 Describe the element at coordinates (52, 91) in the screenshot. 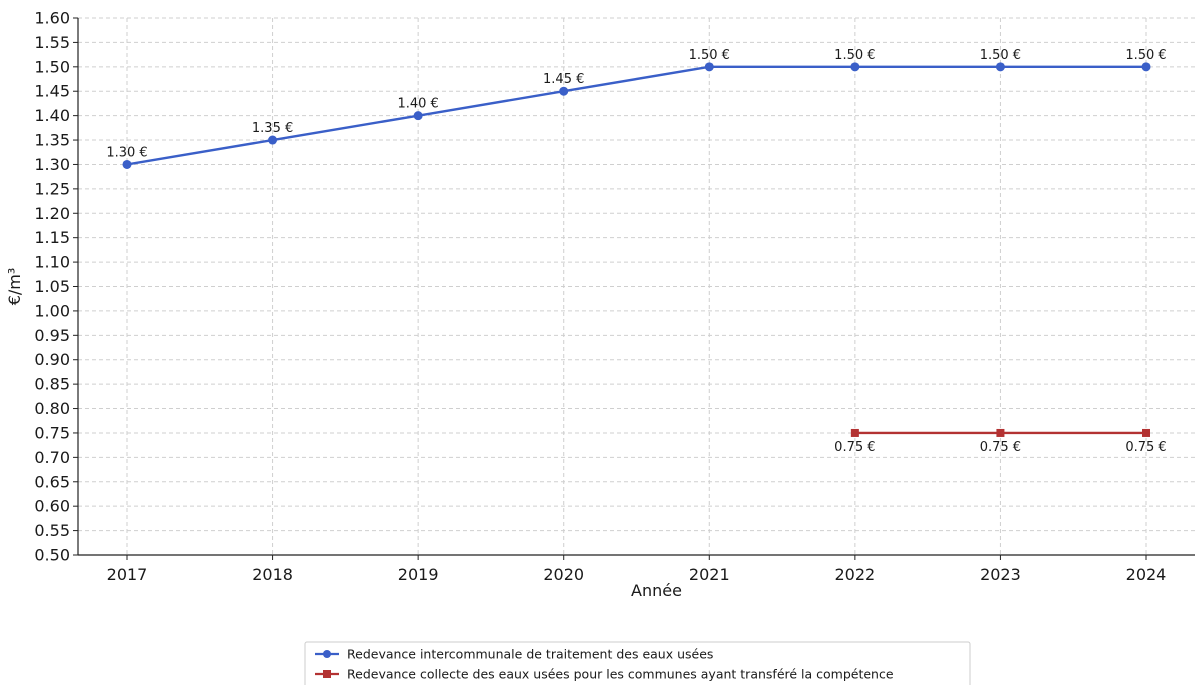

I see `y-tick-label: 1.45` at that location.